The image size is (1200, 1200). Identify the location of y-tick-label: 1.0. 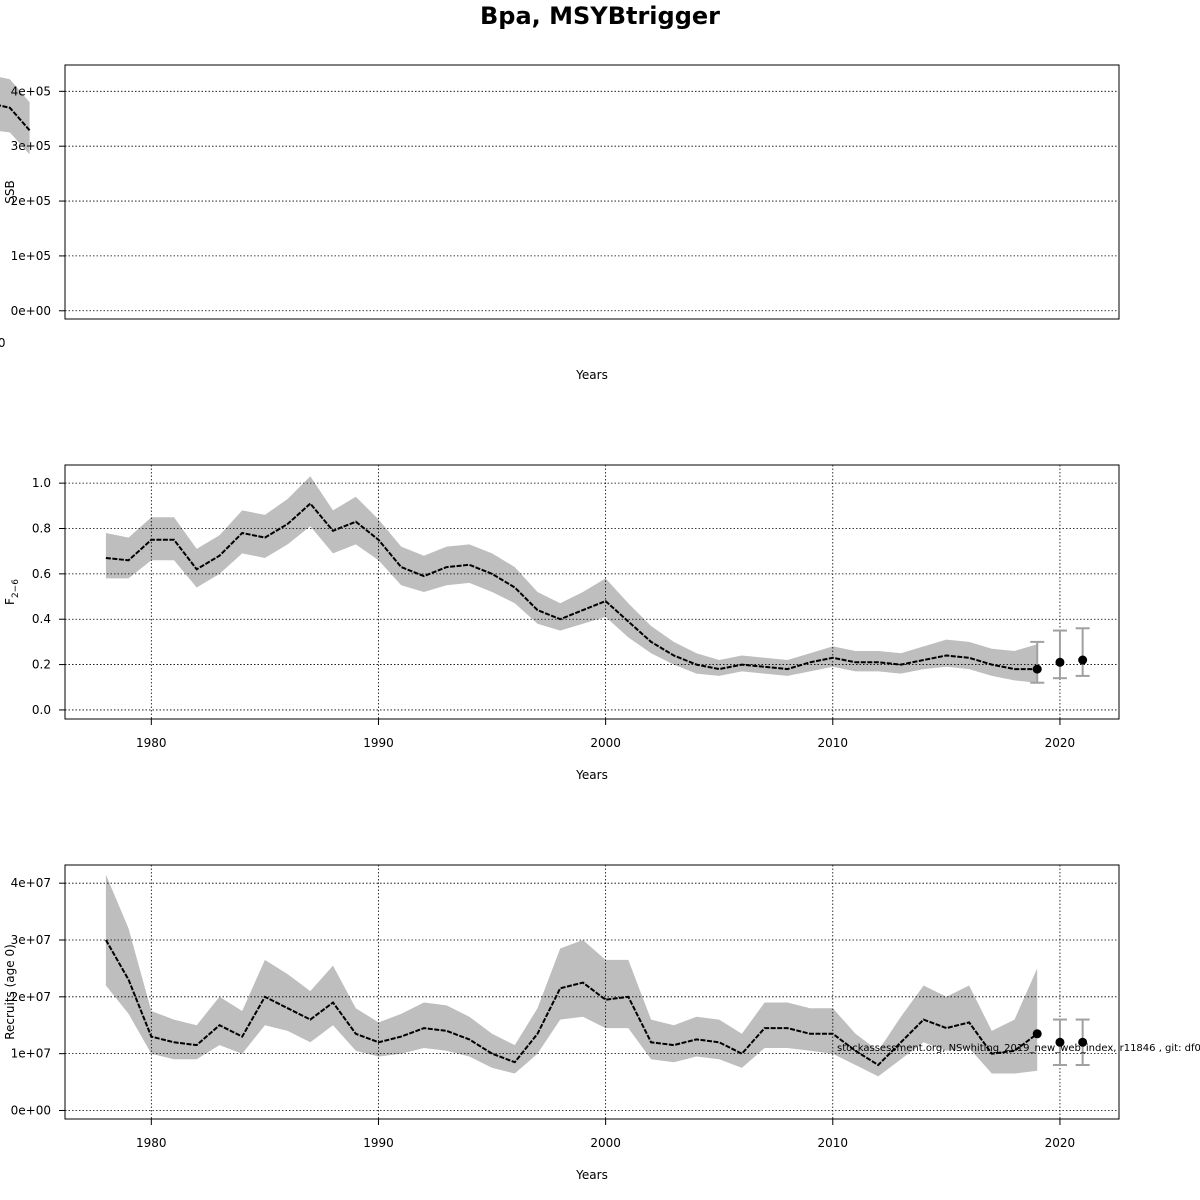
(41, 483).